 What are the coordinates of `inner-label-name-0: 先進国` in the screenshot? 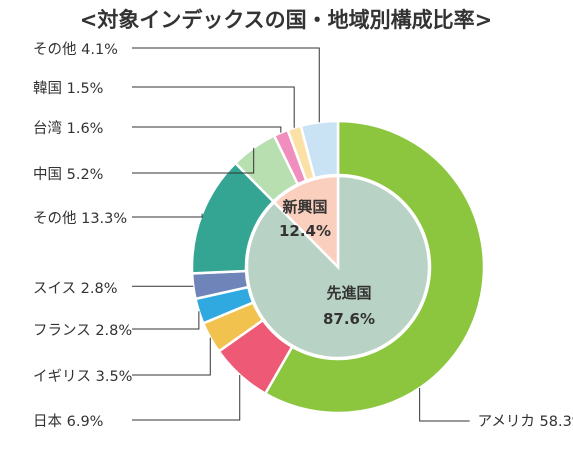 It's located at (348, 293).